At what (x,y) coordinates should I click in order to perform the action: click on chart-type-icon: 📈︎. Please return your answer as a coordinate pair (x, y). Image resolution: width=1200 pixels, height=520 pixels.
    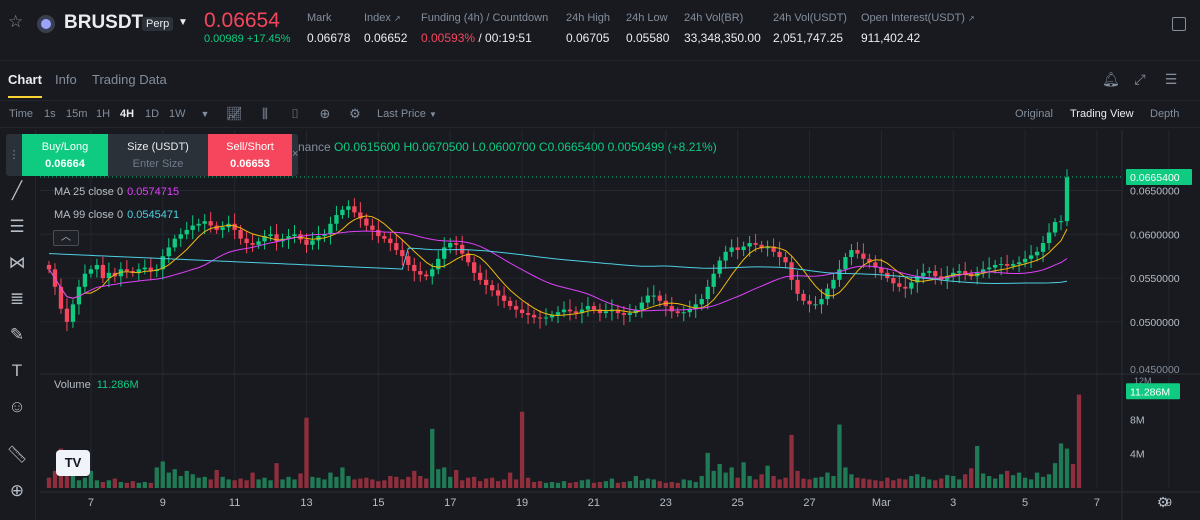
    Looking at the image, I should click on (234, 113).